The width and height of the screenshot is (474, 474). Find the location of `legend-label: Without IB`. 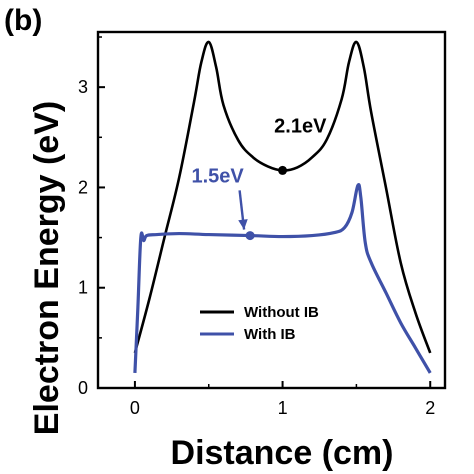

legend-label: Without IB is located at coordinates (281, 312).